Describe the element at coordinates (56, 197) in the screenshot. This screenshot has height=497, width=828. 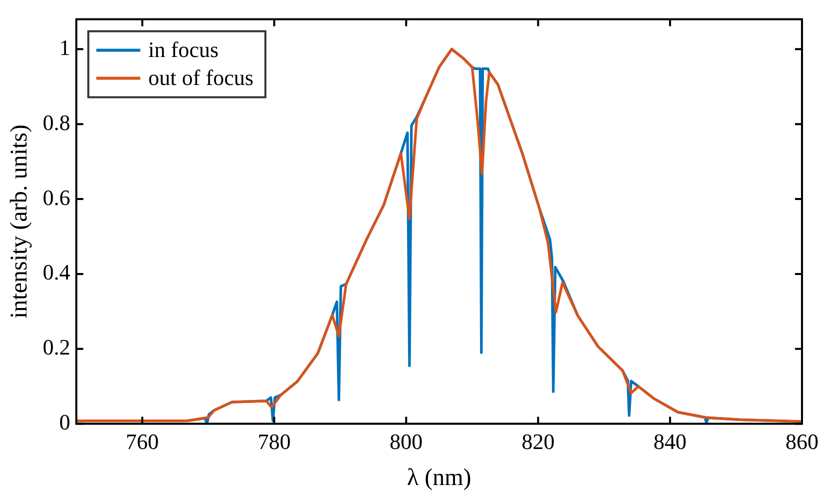
I see `y-tick-label: 0.6` at that location.